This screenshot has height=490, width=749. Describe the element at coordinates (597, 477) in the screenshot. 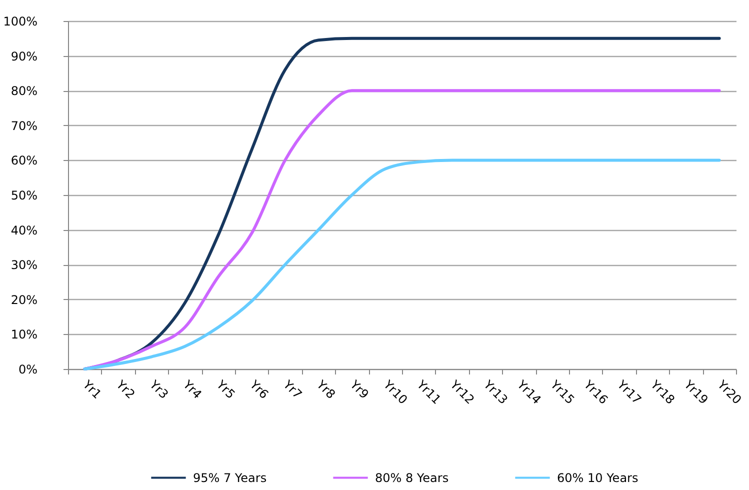

I see `legend-label: 60% 10 Years` at that location.